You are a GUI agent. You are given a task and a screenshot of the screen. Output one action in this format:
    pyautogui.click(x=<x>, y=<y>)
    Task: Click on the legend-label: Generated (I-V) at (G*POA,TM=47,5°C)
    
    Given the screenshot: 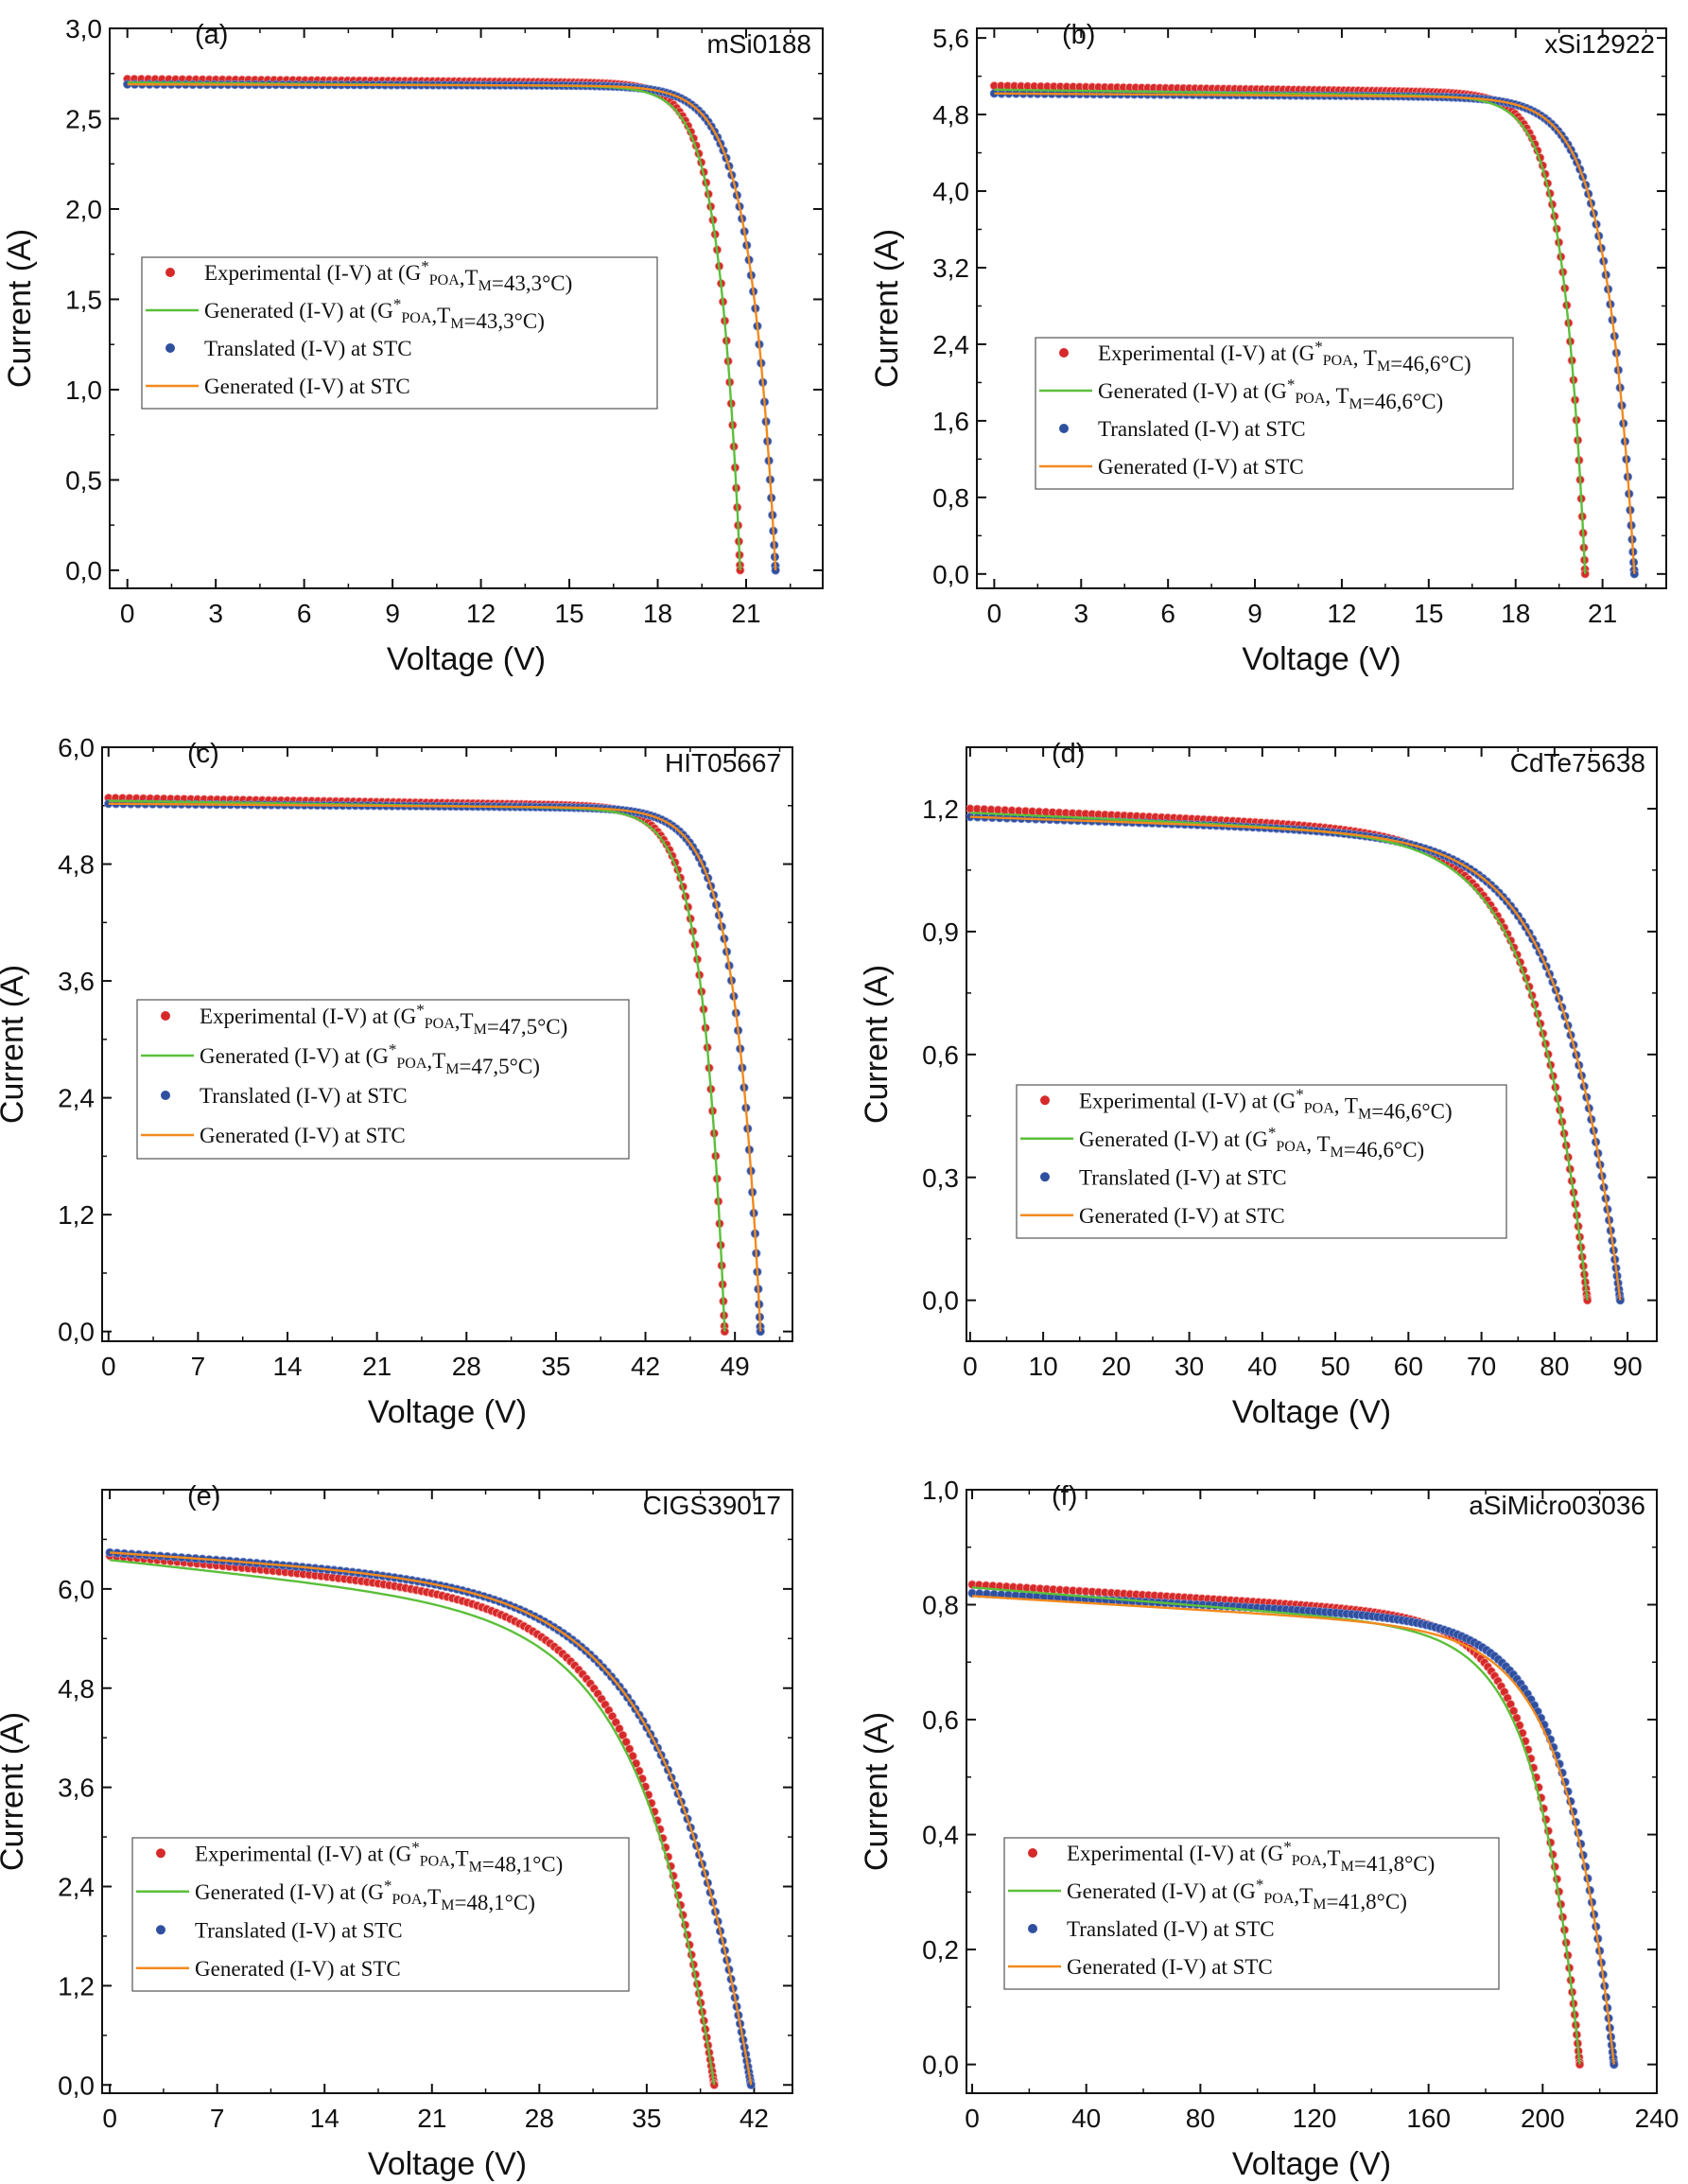 What is the action you would take?
    pyautogui.click(x=370, y=1059)
    